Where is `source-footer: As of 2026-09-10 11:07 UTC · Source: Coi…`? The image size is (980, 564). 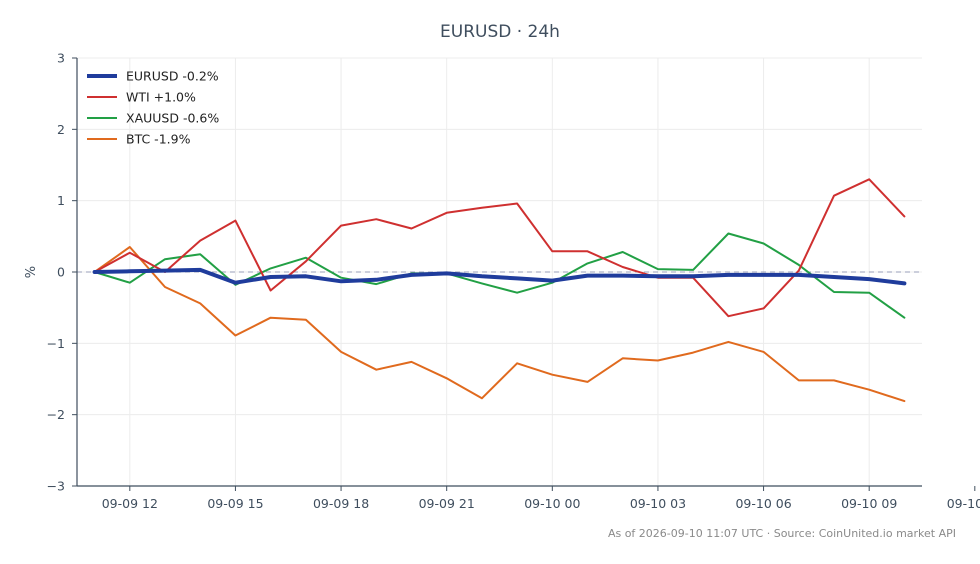 source-footer: As of 2026-09-10 11:07 UTC · Source: Coi… is located at coordinates (781, 533).